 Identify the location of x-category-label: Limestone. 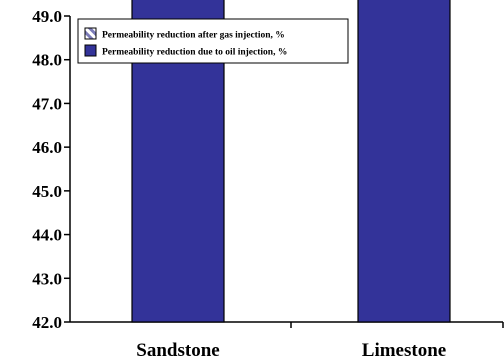
(404, 348).